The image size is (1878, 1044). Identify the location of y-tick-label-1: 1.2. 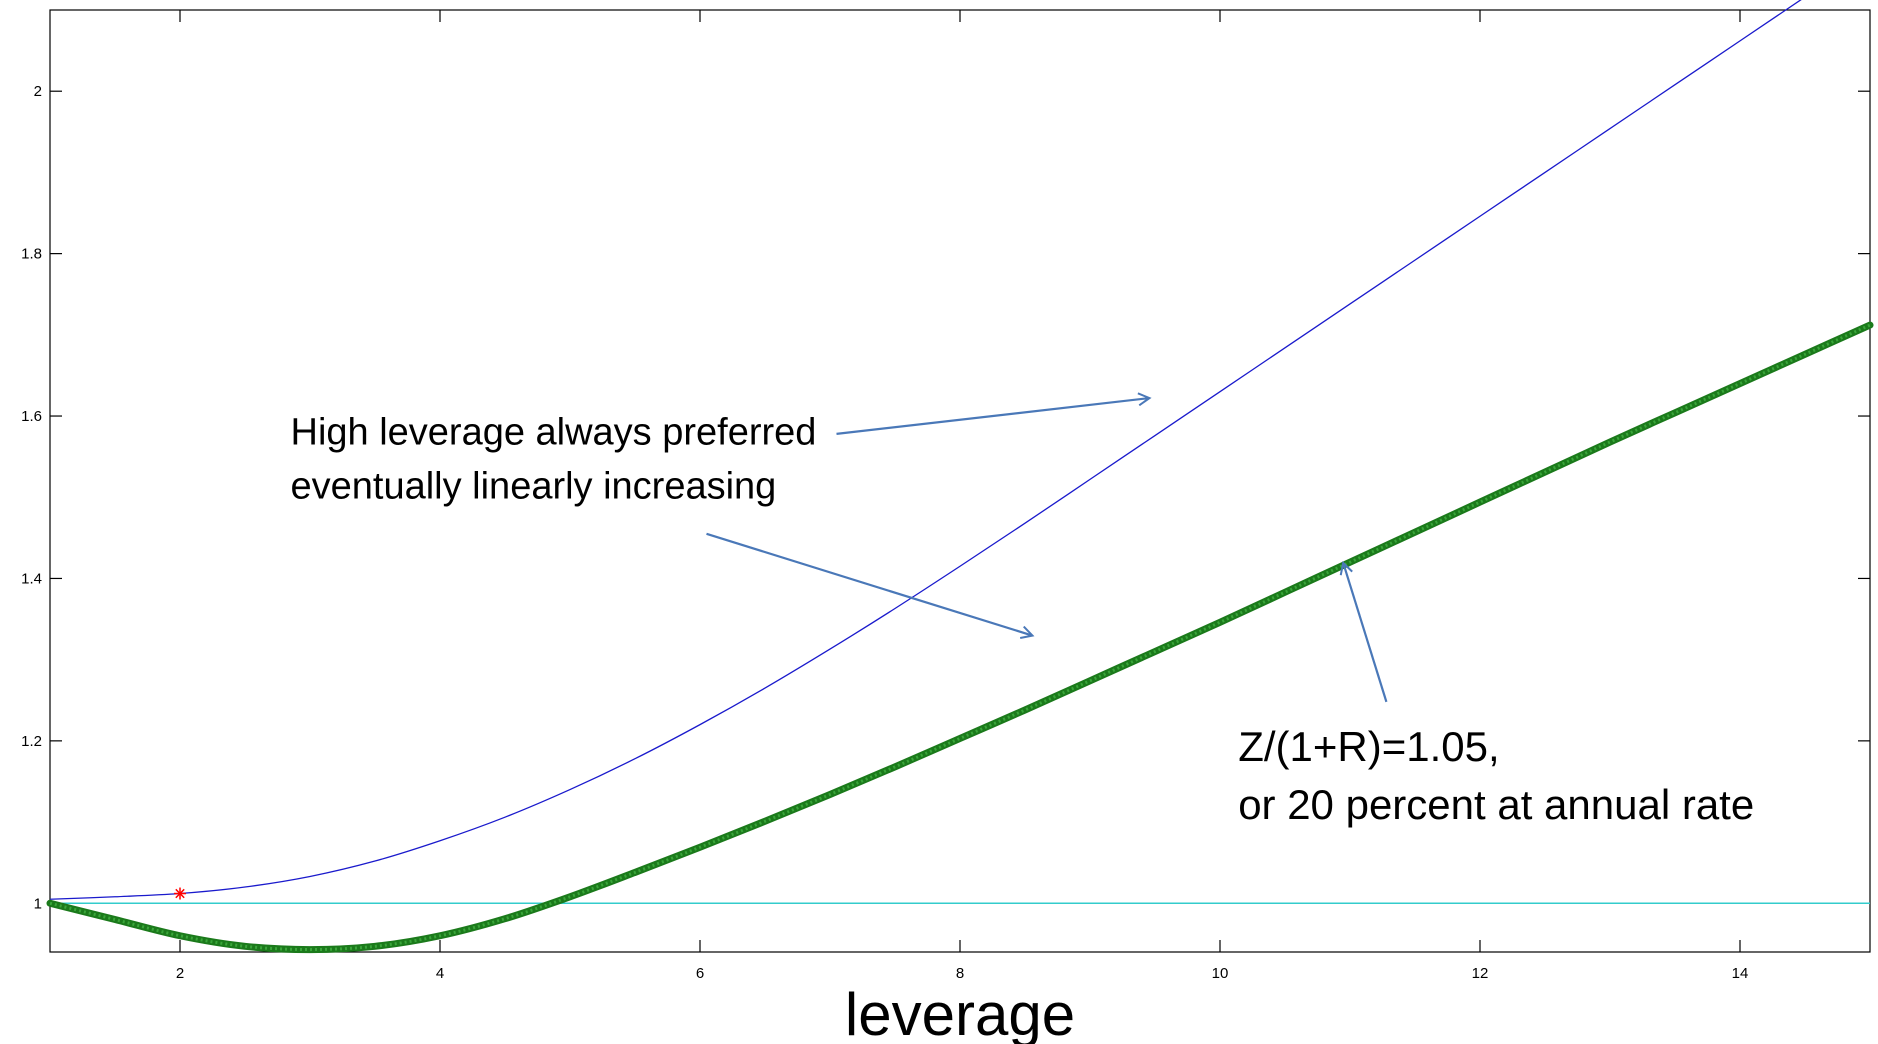
(31, 741).